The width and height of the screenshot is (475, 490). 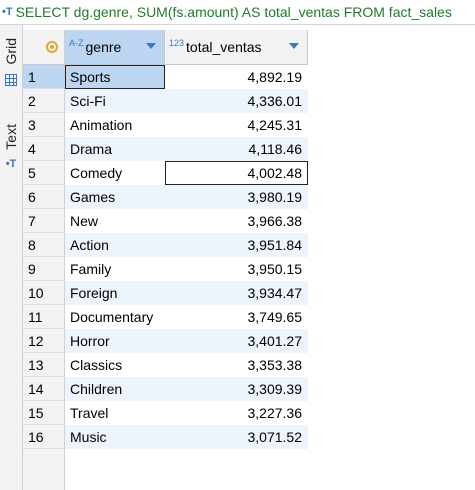 What do you see at coordinates (43, 221) in the screenshot?
I see `row-number: 7` at bounding box center [43, 221].